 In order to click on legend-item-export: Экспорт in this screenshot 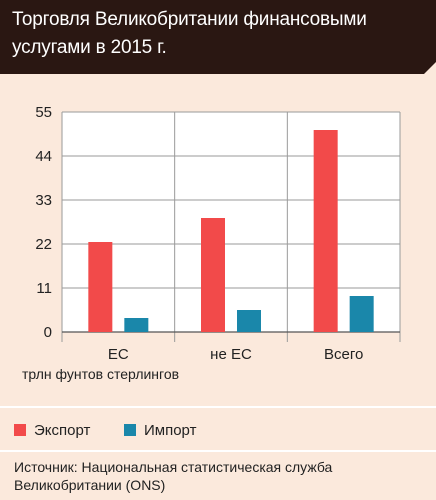, I will do `click(52, 430)`.